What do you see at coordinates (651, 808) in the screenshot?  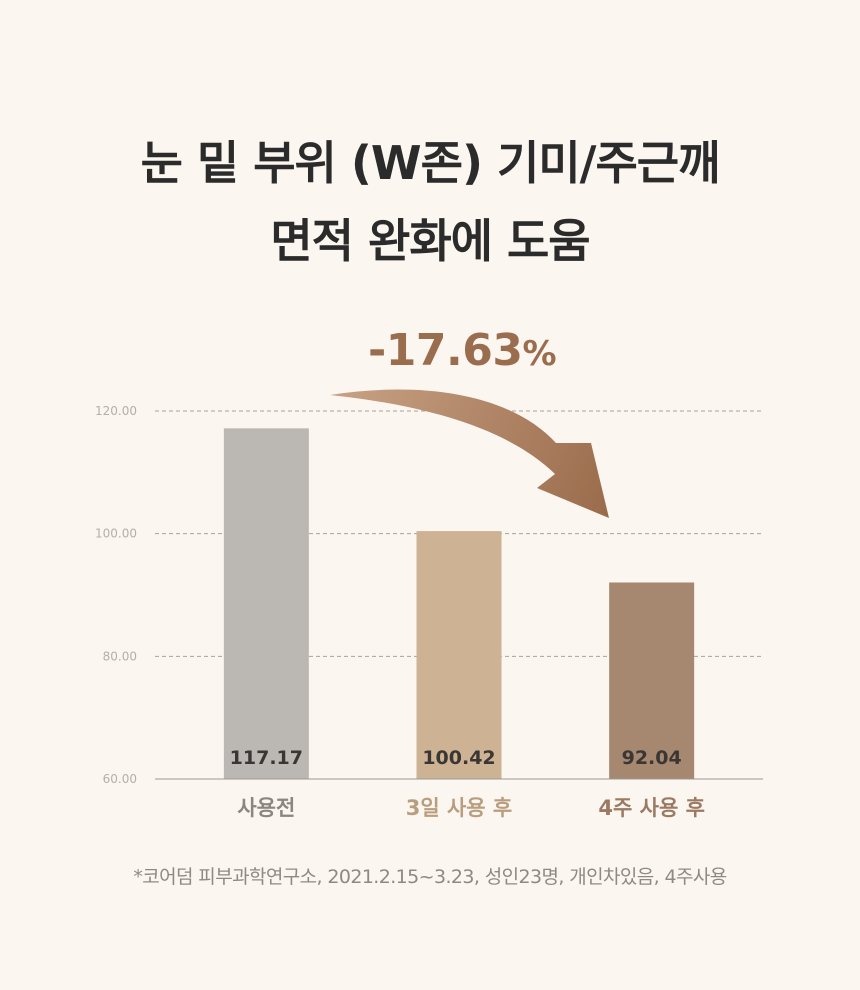 I see `category-label: 4주 사용 후` at bounding box center [651, 808].